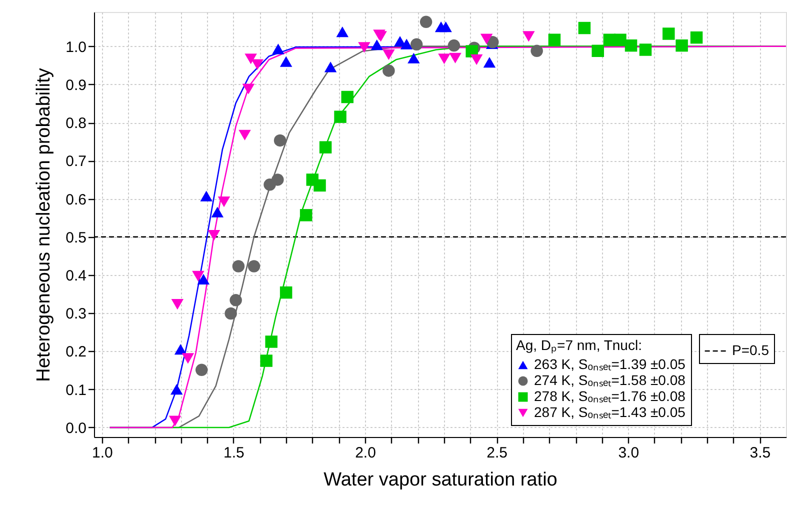 The width and height of the screenshot is (787, 507). I want to click on x-tick-label: 3.0, so click(629, 453).